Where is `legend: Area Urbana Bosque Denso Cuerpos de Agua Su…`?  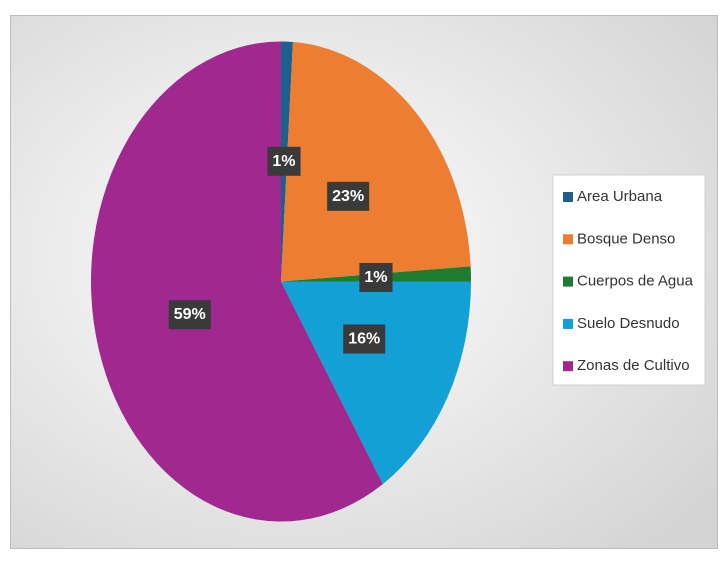 legend: Area Urbana Bosque Denso Cuerpos de Agua Su… is located at coordinates (628, 281).